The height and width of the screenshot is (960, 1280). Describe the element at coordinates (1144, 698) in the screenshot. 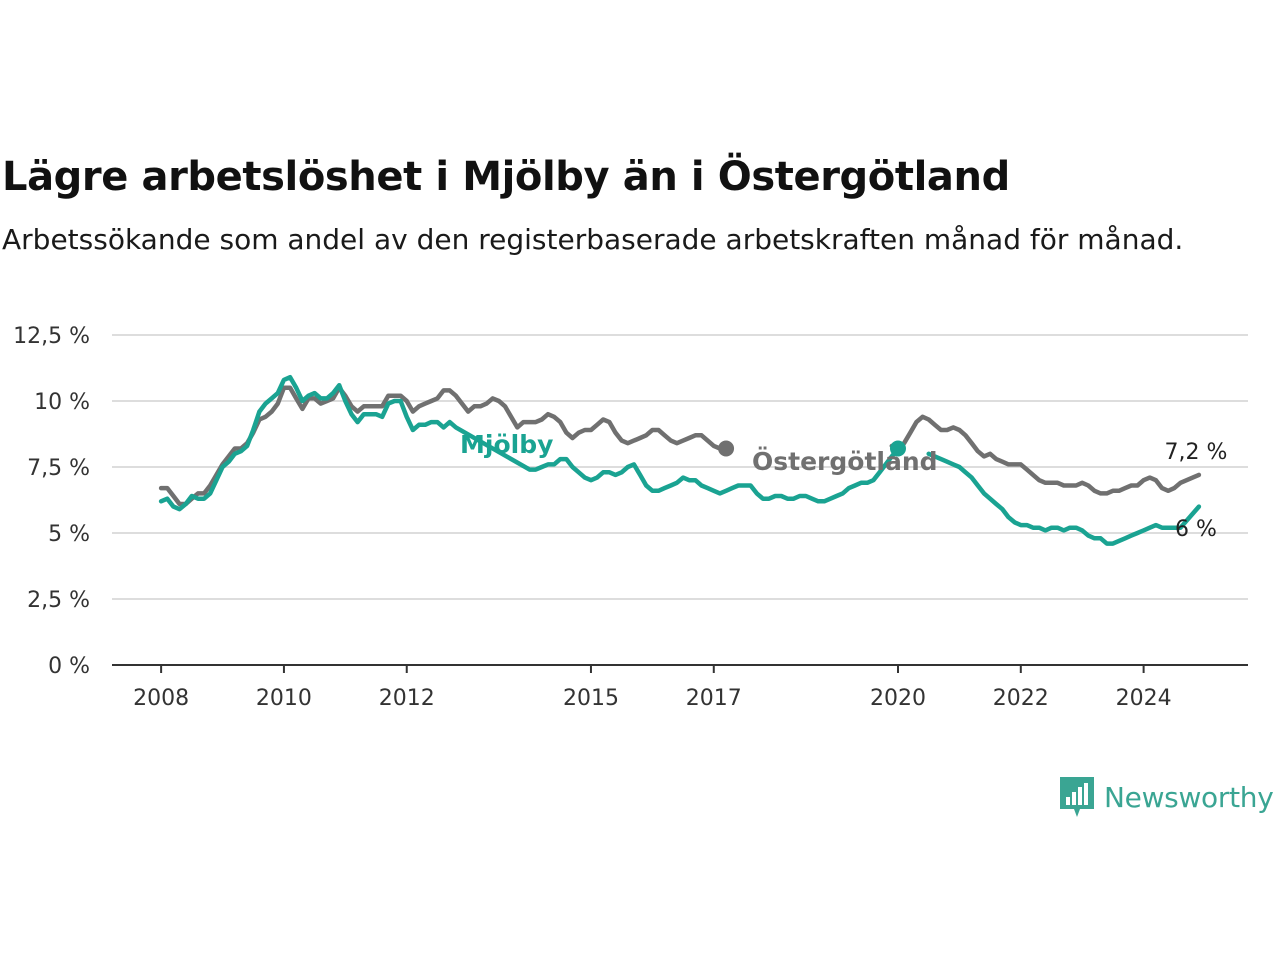

I see `x-tick-label: 2024` at that location.